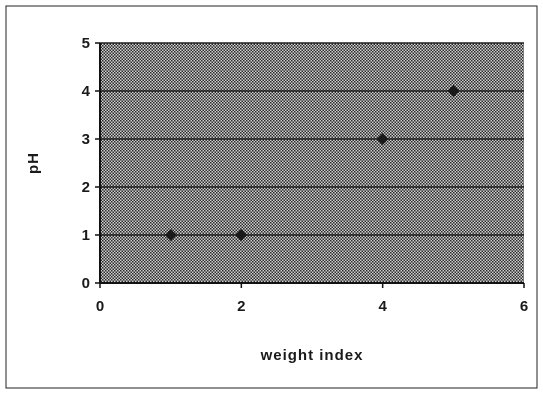  I want to click on y-tick-label-2: 2, so click(86, 187).